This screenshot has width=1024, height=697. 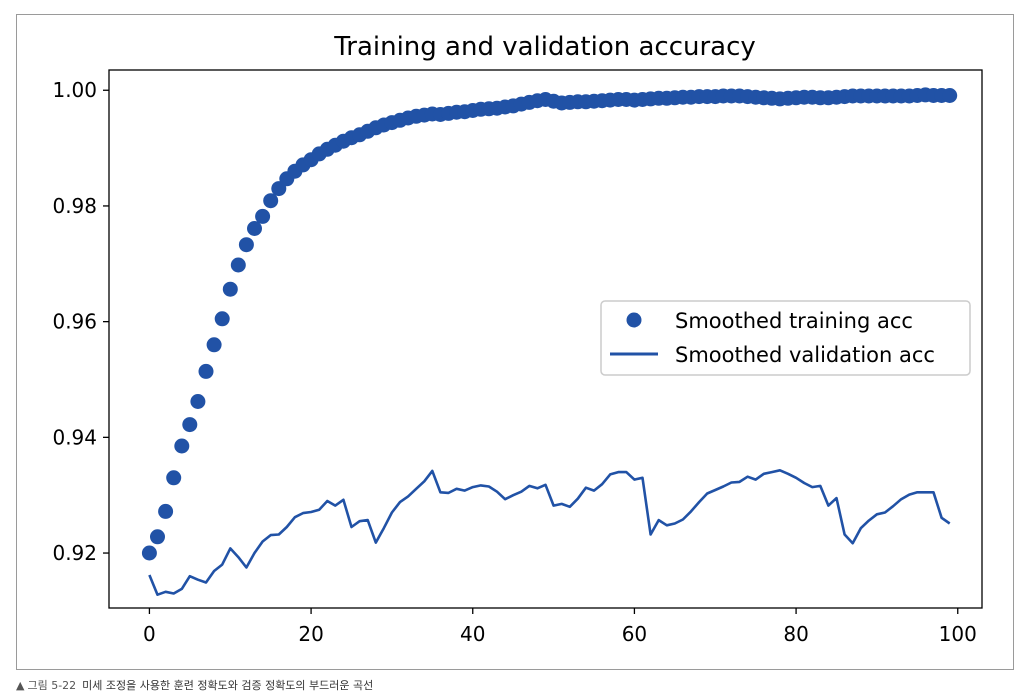 What do you see at coordinates (74, 553) in the screenshot?
I see `y-tick-label: 0.92` at bounding box center [74, 553].